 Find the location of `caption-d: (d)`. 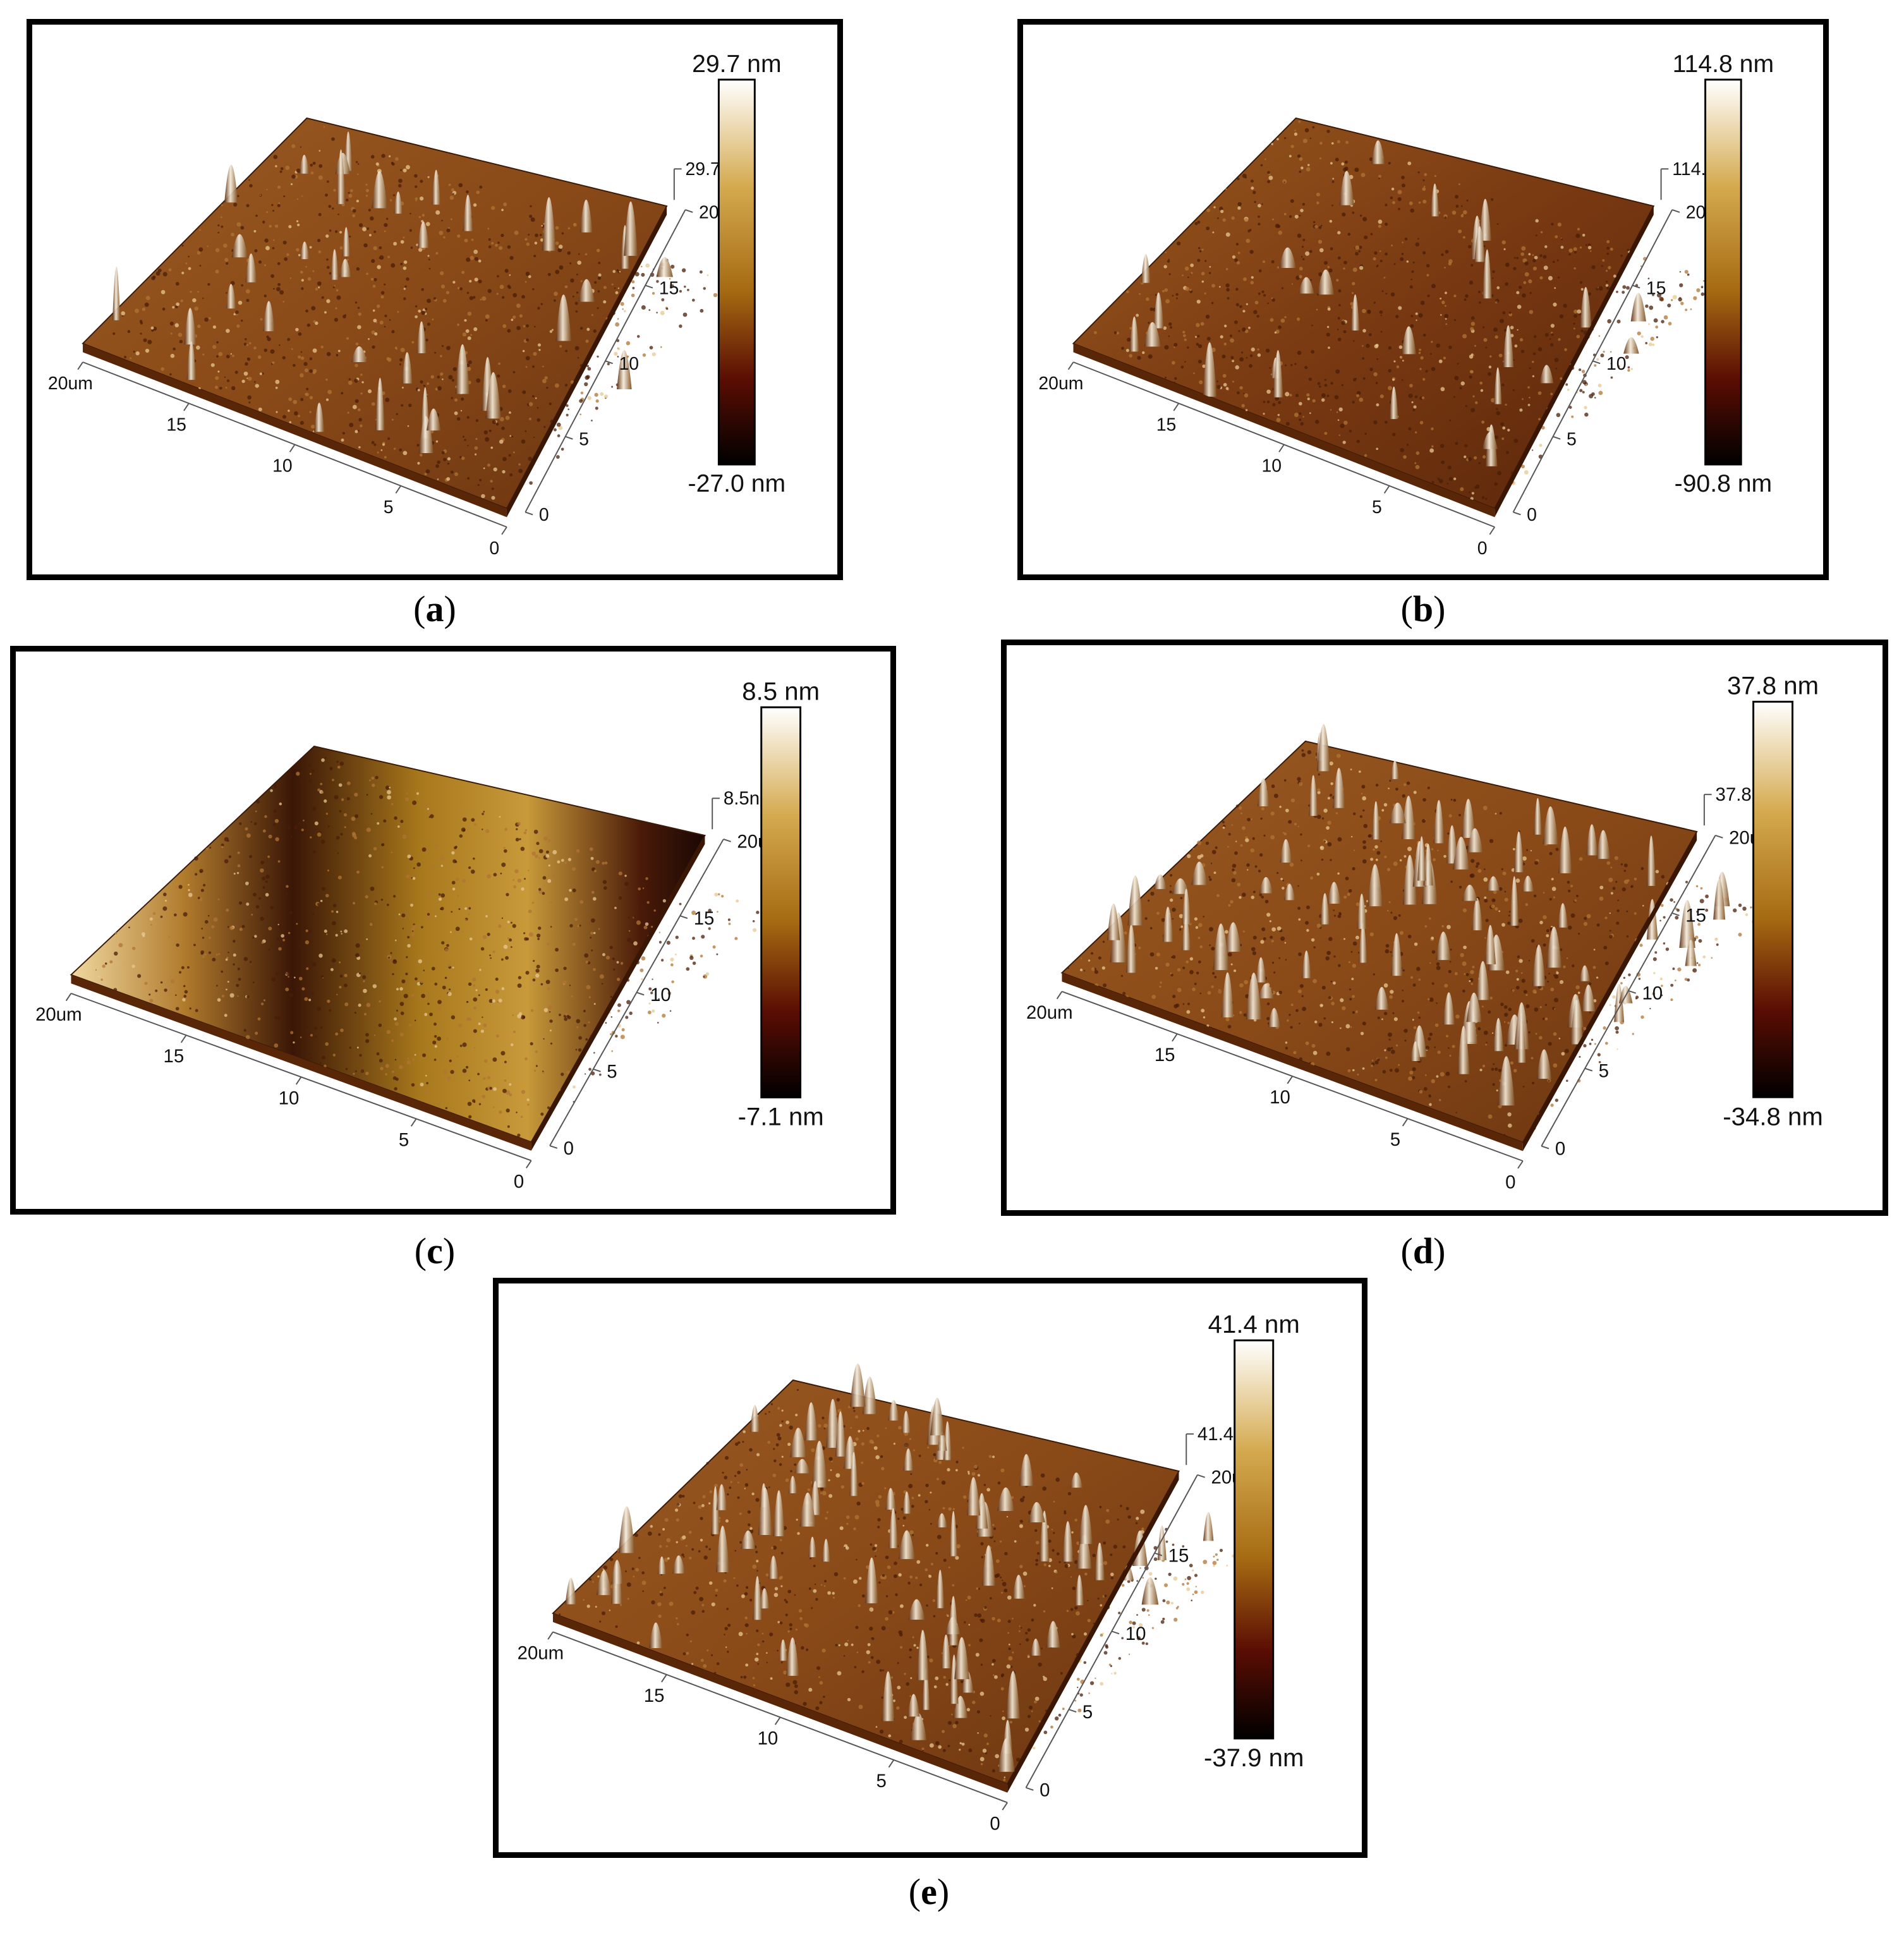

caption-d: (d) is located at coordinates (1423, 1251).